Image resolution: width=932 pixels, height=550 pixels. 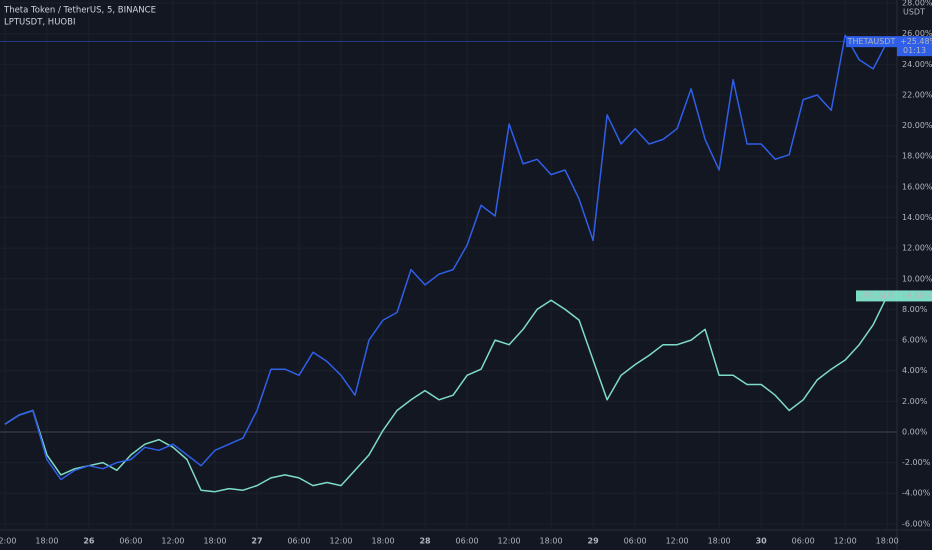 What do you see at coordinates (594, 541) in the screenshot?
I see `x-tick-label: 29` at bounding box center [594, 541].